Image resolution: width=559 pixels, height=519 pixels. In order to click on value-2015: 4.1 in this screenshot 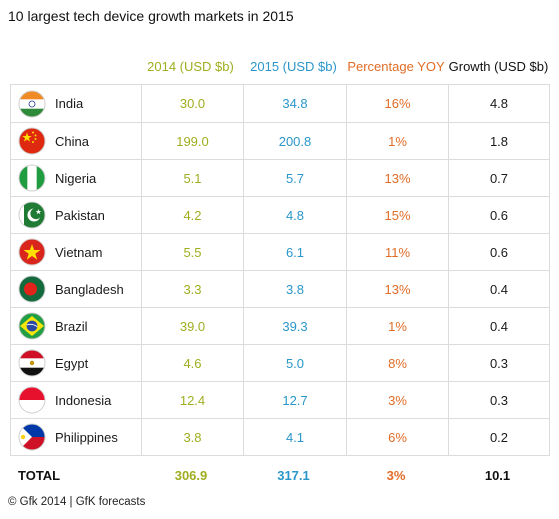, I will do `click(294, 437)`.